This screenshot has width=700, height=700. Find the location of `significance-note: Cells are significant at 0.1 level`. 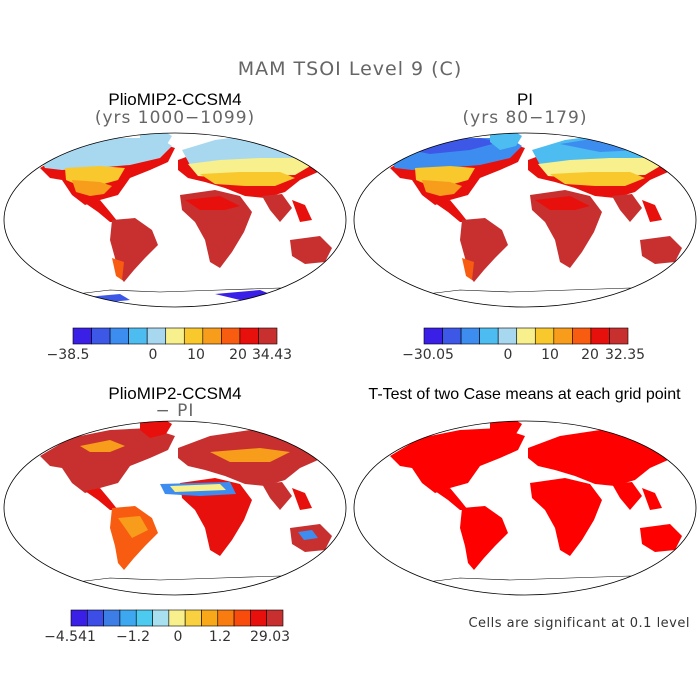

significance-note: Cells are significant at 0.1 level is located at coordinates (579, 623).